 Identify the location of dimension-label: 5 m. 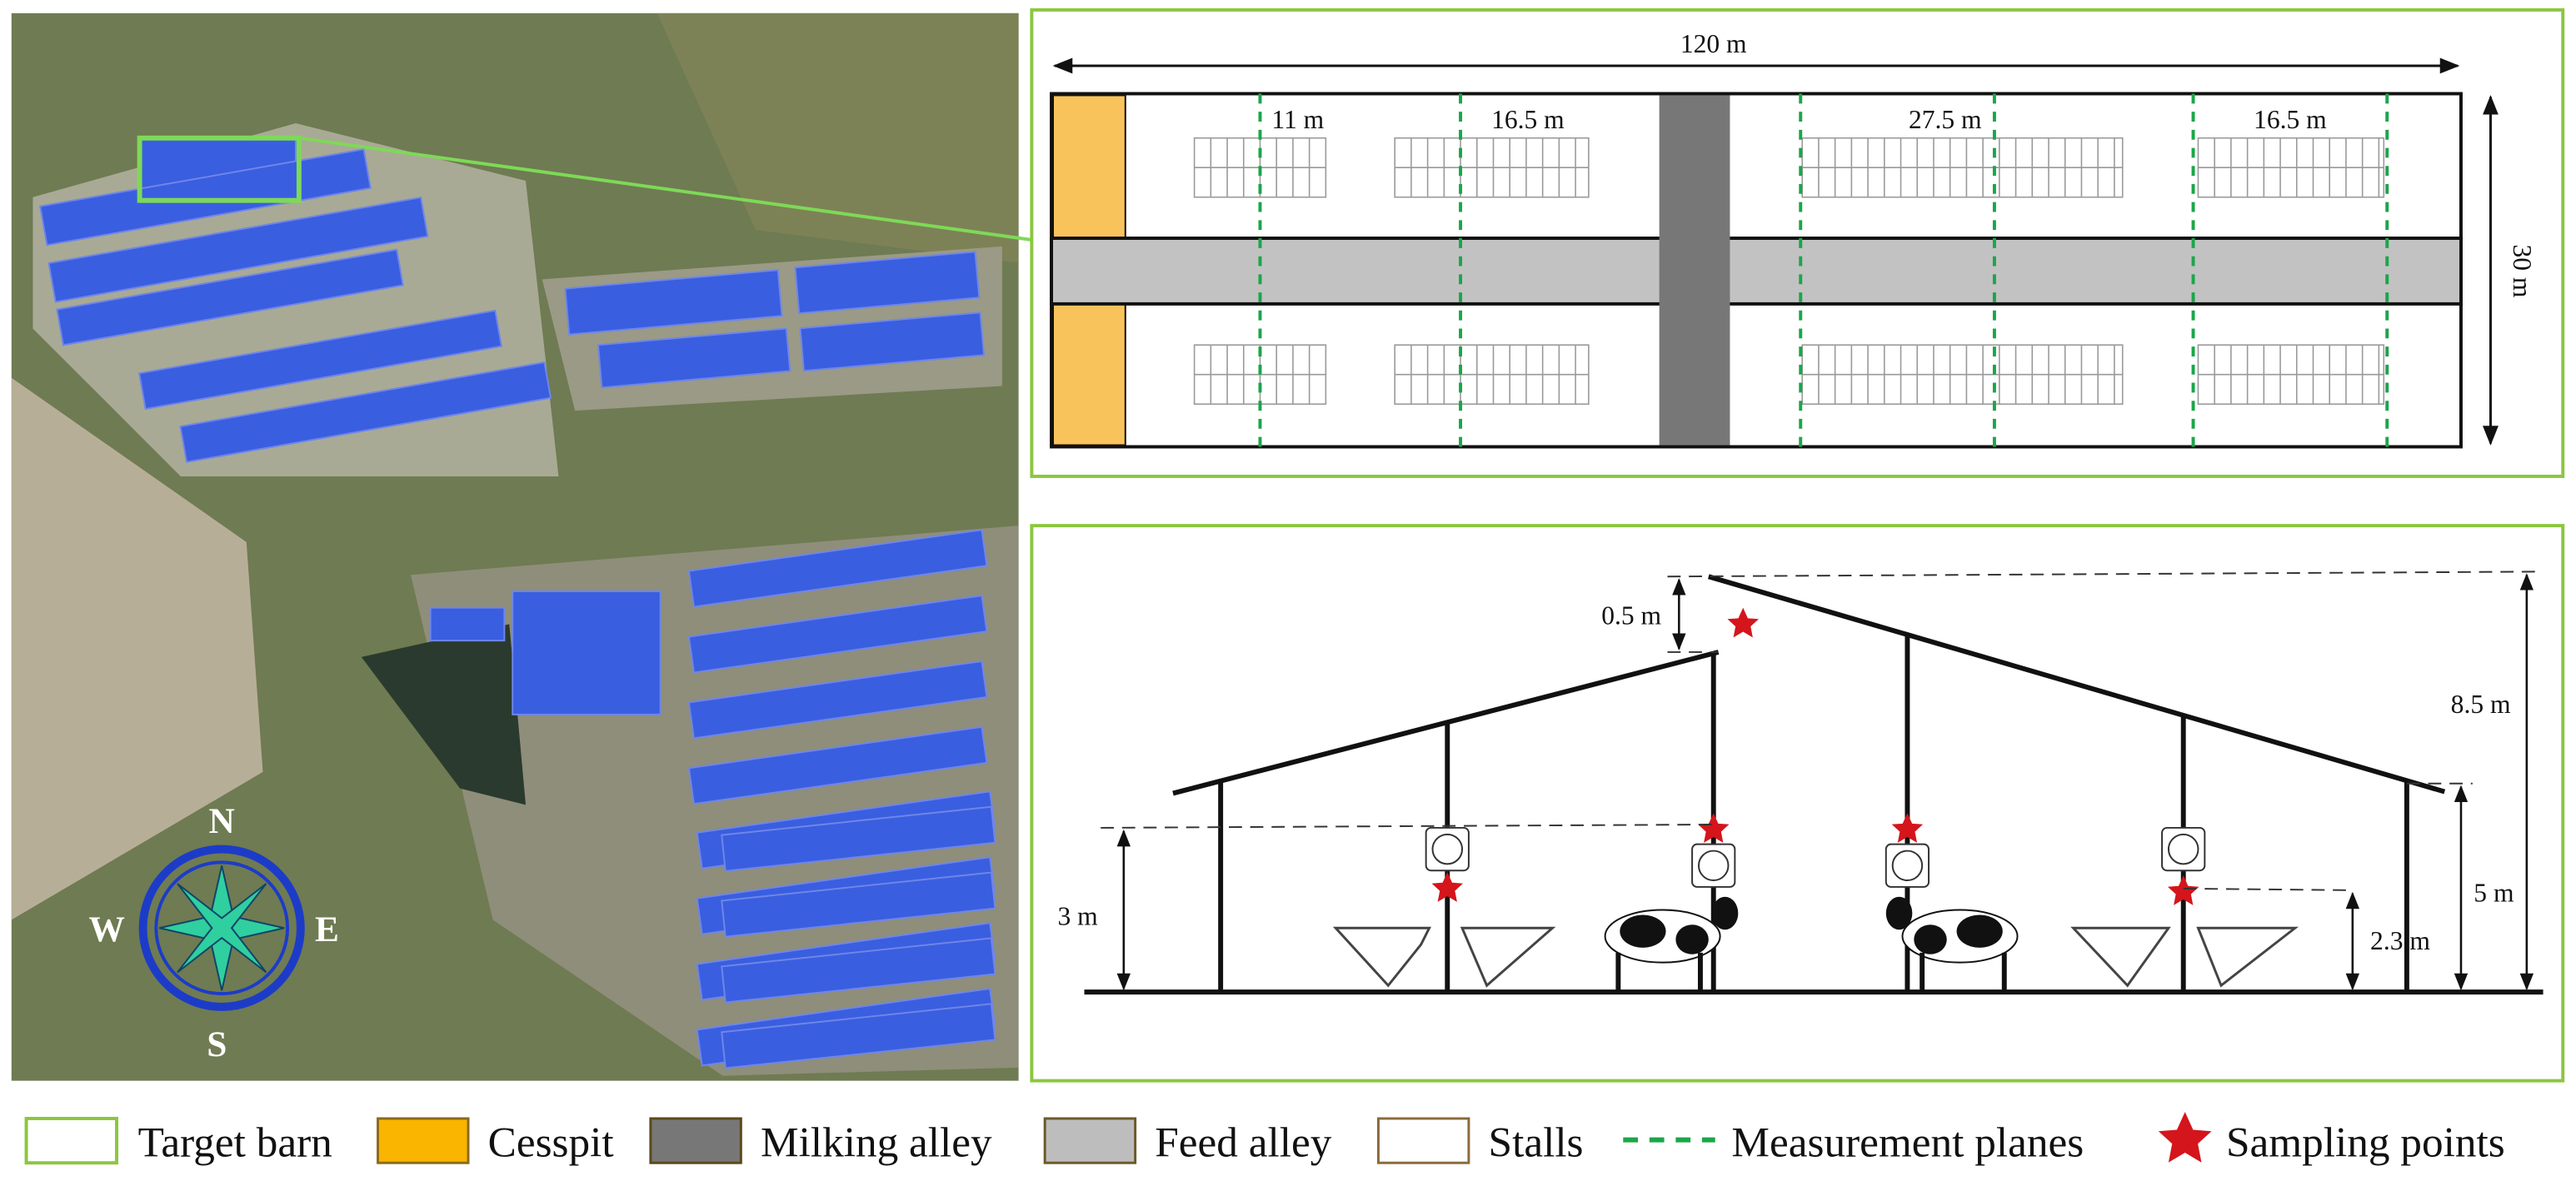
(2494, 893).